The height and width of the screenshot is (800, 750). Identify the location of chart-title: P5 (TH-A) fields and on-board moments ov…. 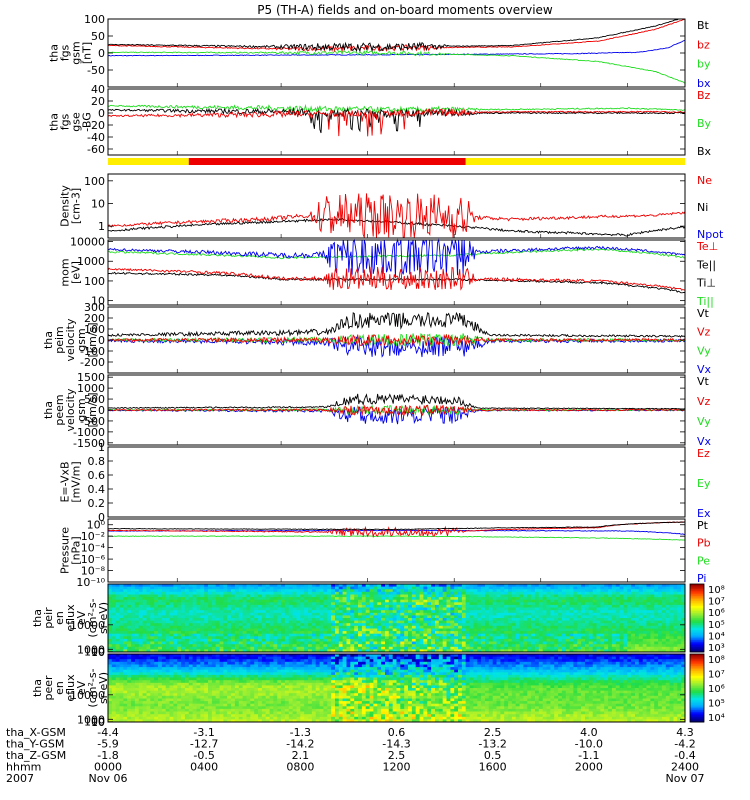
(405, 10).